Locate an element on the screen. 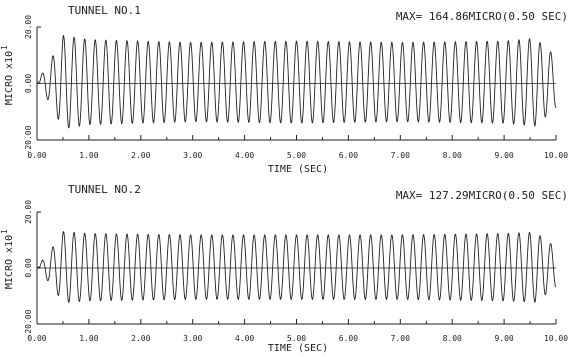 Image resolution: width=579 pixels, height=357 pixels. chart-1-xtick-label: 2.00 is located at coordinates (140, 155).